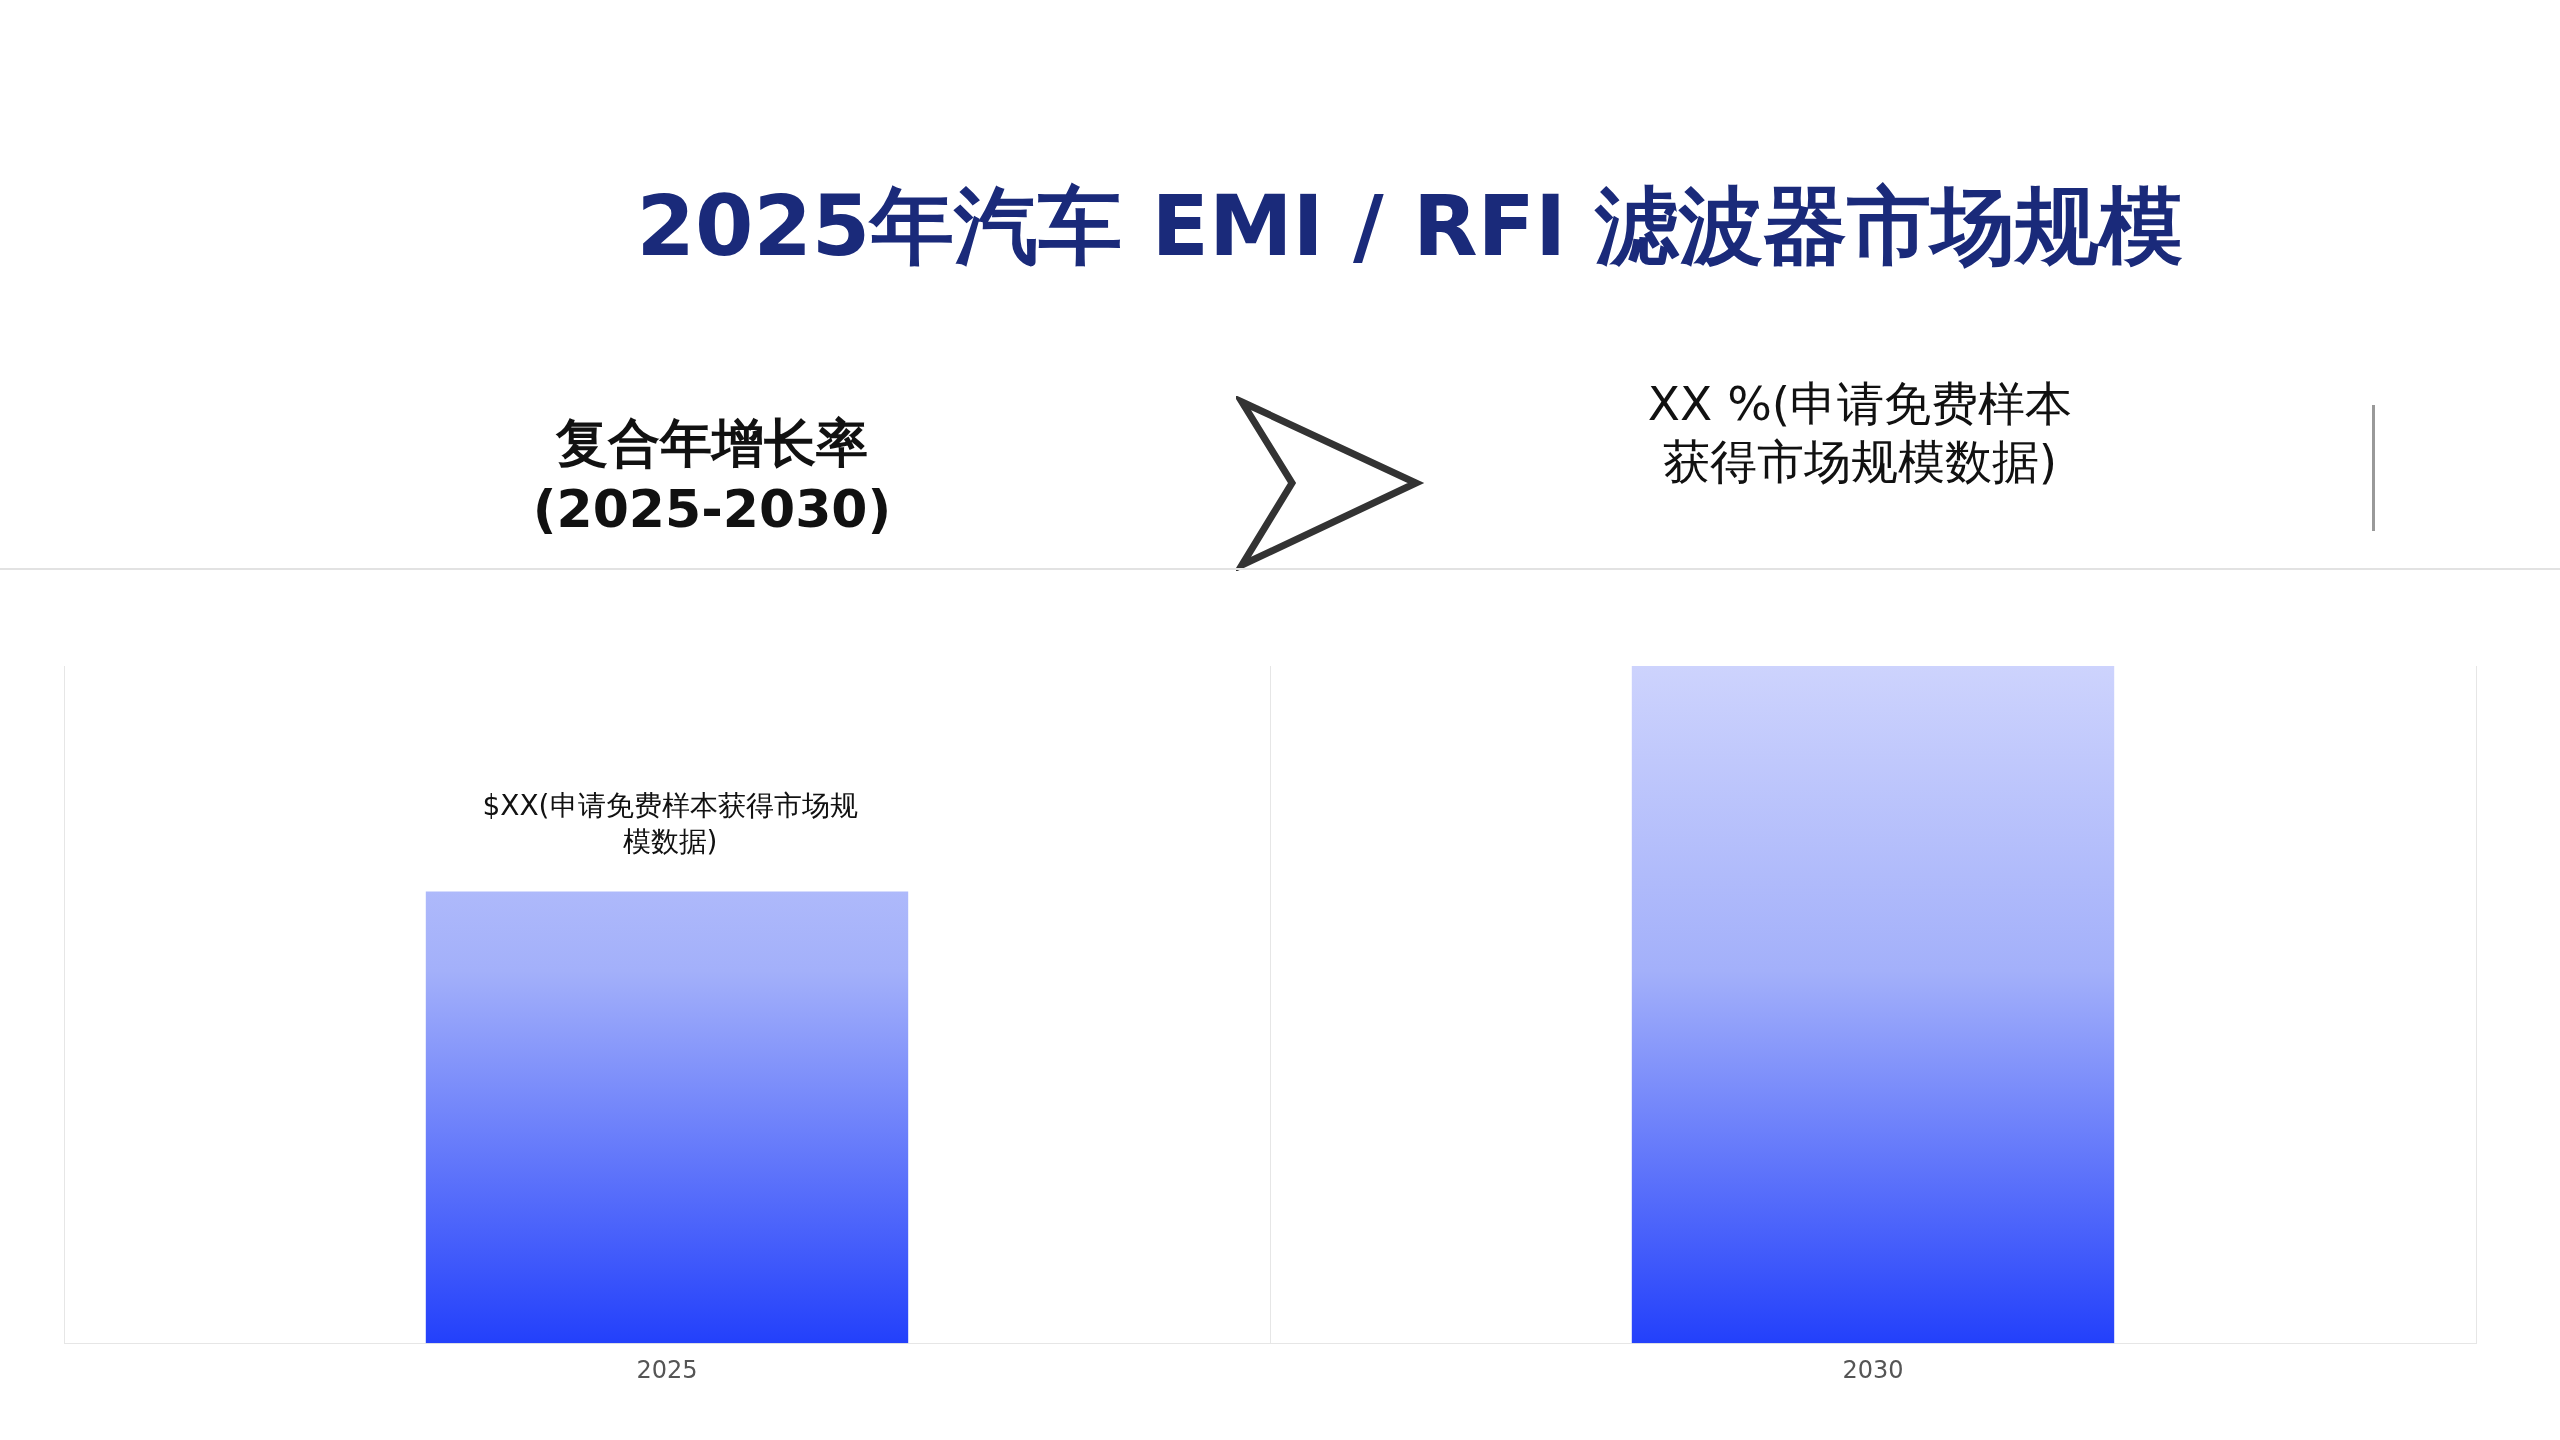 This screenshot has height=1440, width=2560. Describe the element at coordinates (712, 476) in the screenshot. I see `text: 复合年增长率 (2025-2030)` at that location.